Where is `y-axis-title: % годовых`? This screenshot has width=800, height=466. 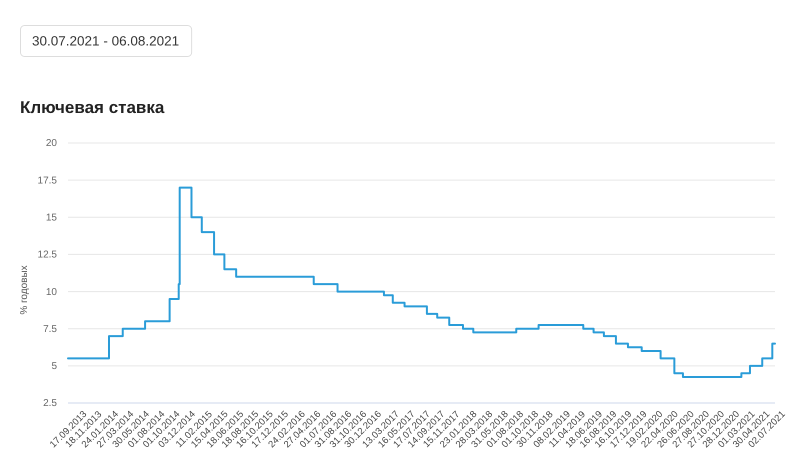 y-axis-title: % годовых is located at coordinates (24, 290).